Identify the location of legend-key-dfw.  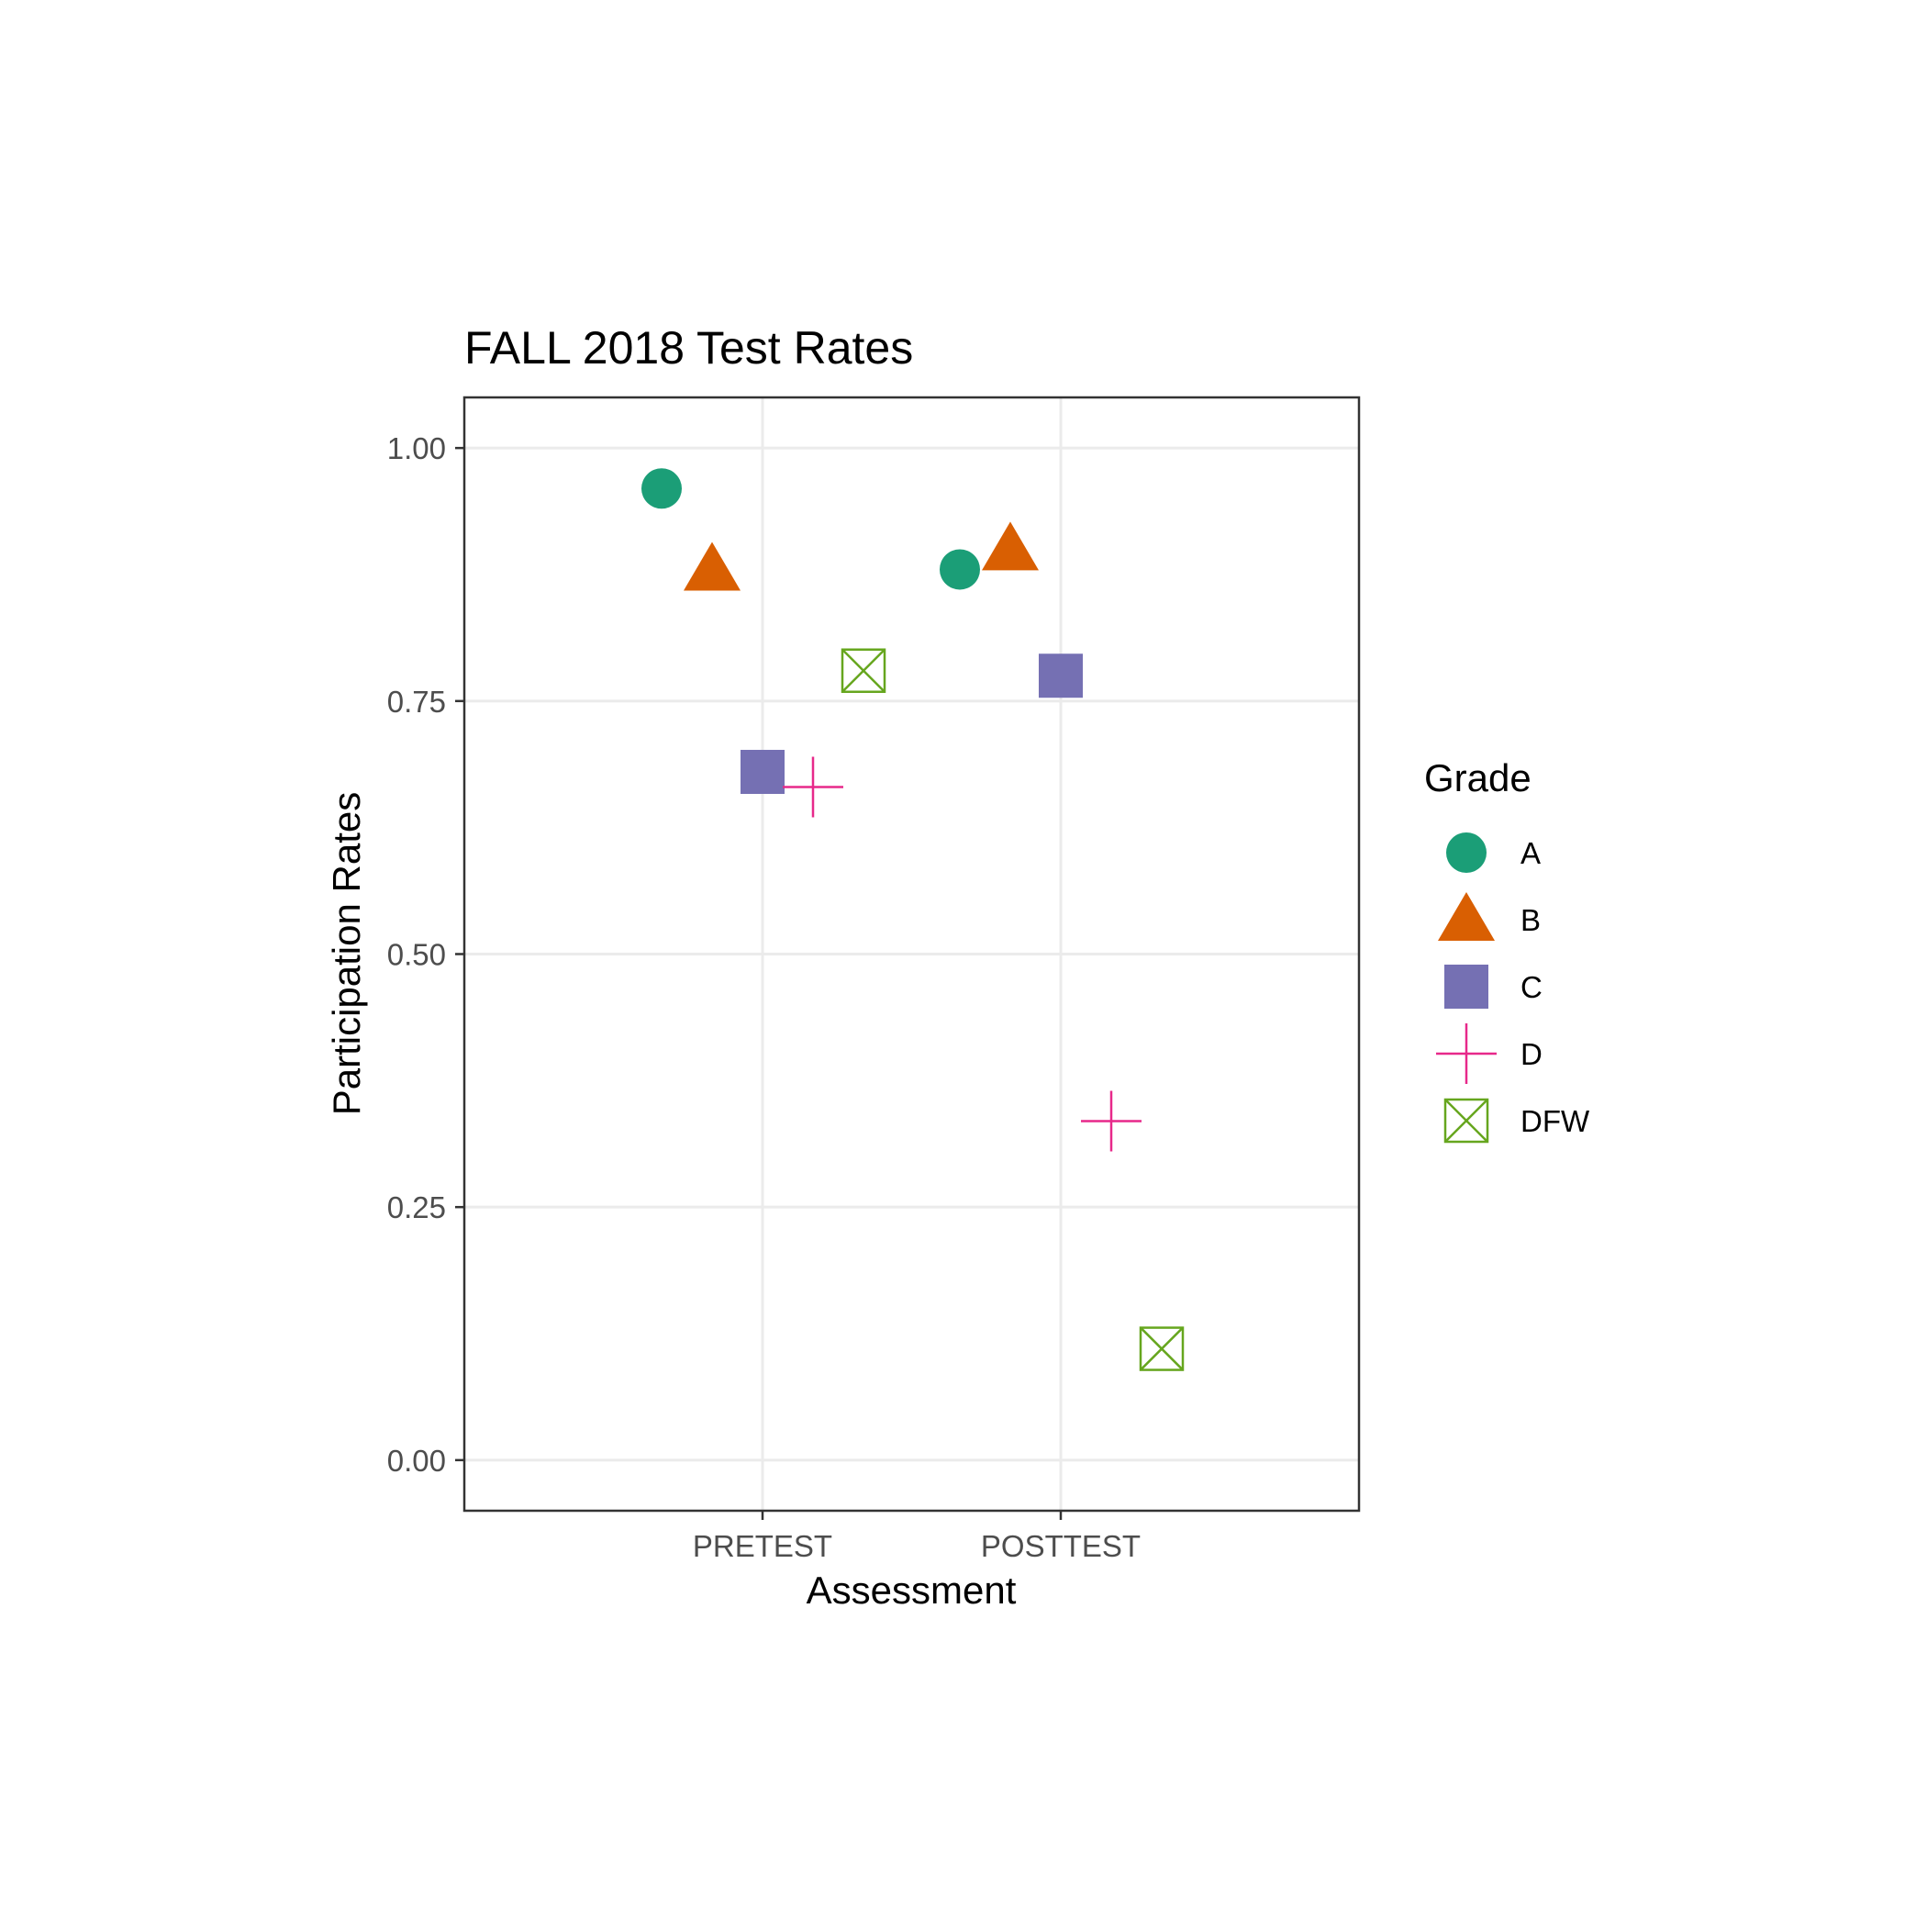
(1466, 1121).